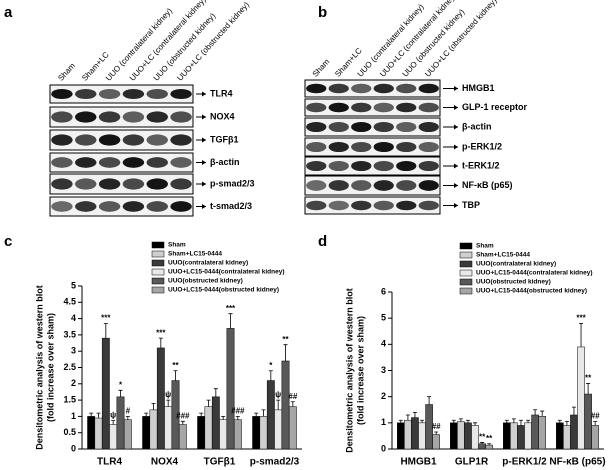  Describe the element at coordinates (577, 462) in the screenshot. I see `x-tick-label: NF-κB (p65)` at that location.